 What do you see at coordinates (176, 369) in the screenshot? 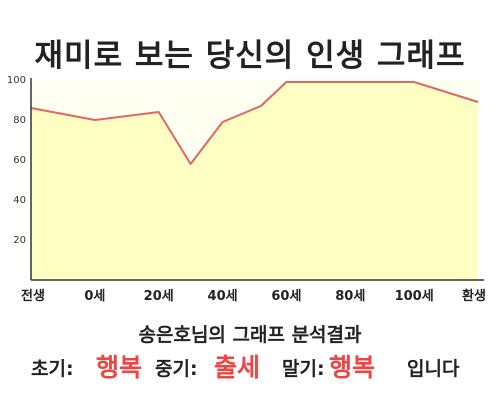
I see `middle-label: 중기:` at bounding box center [176, 369].